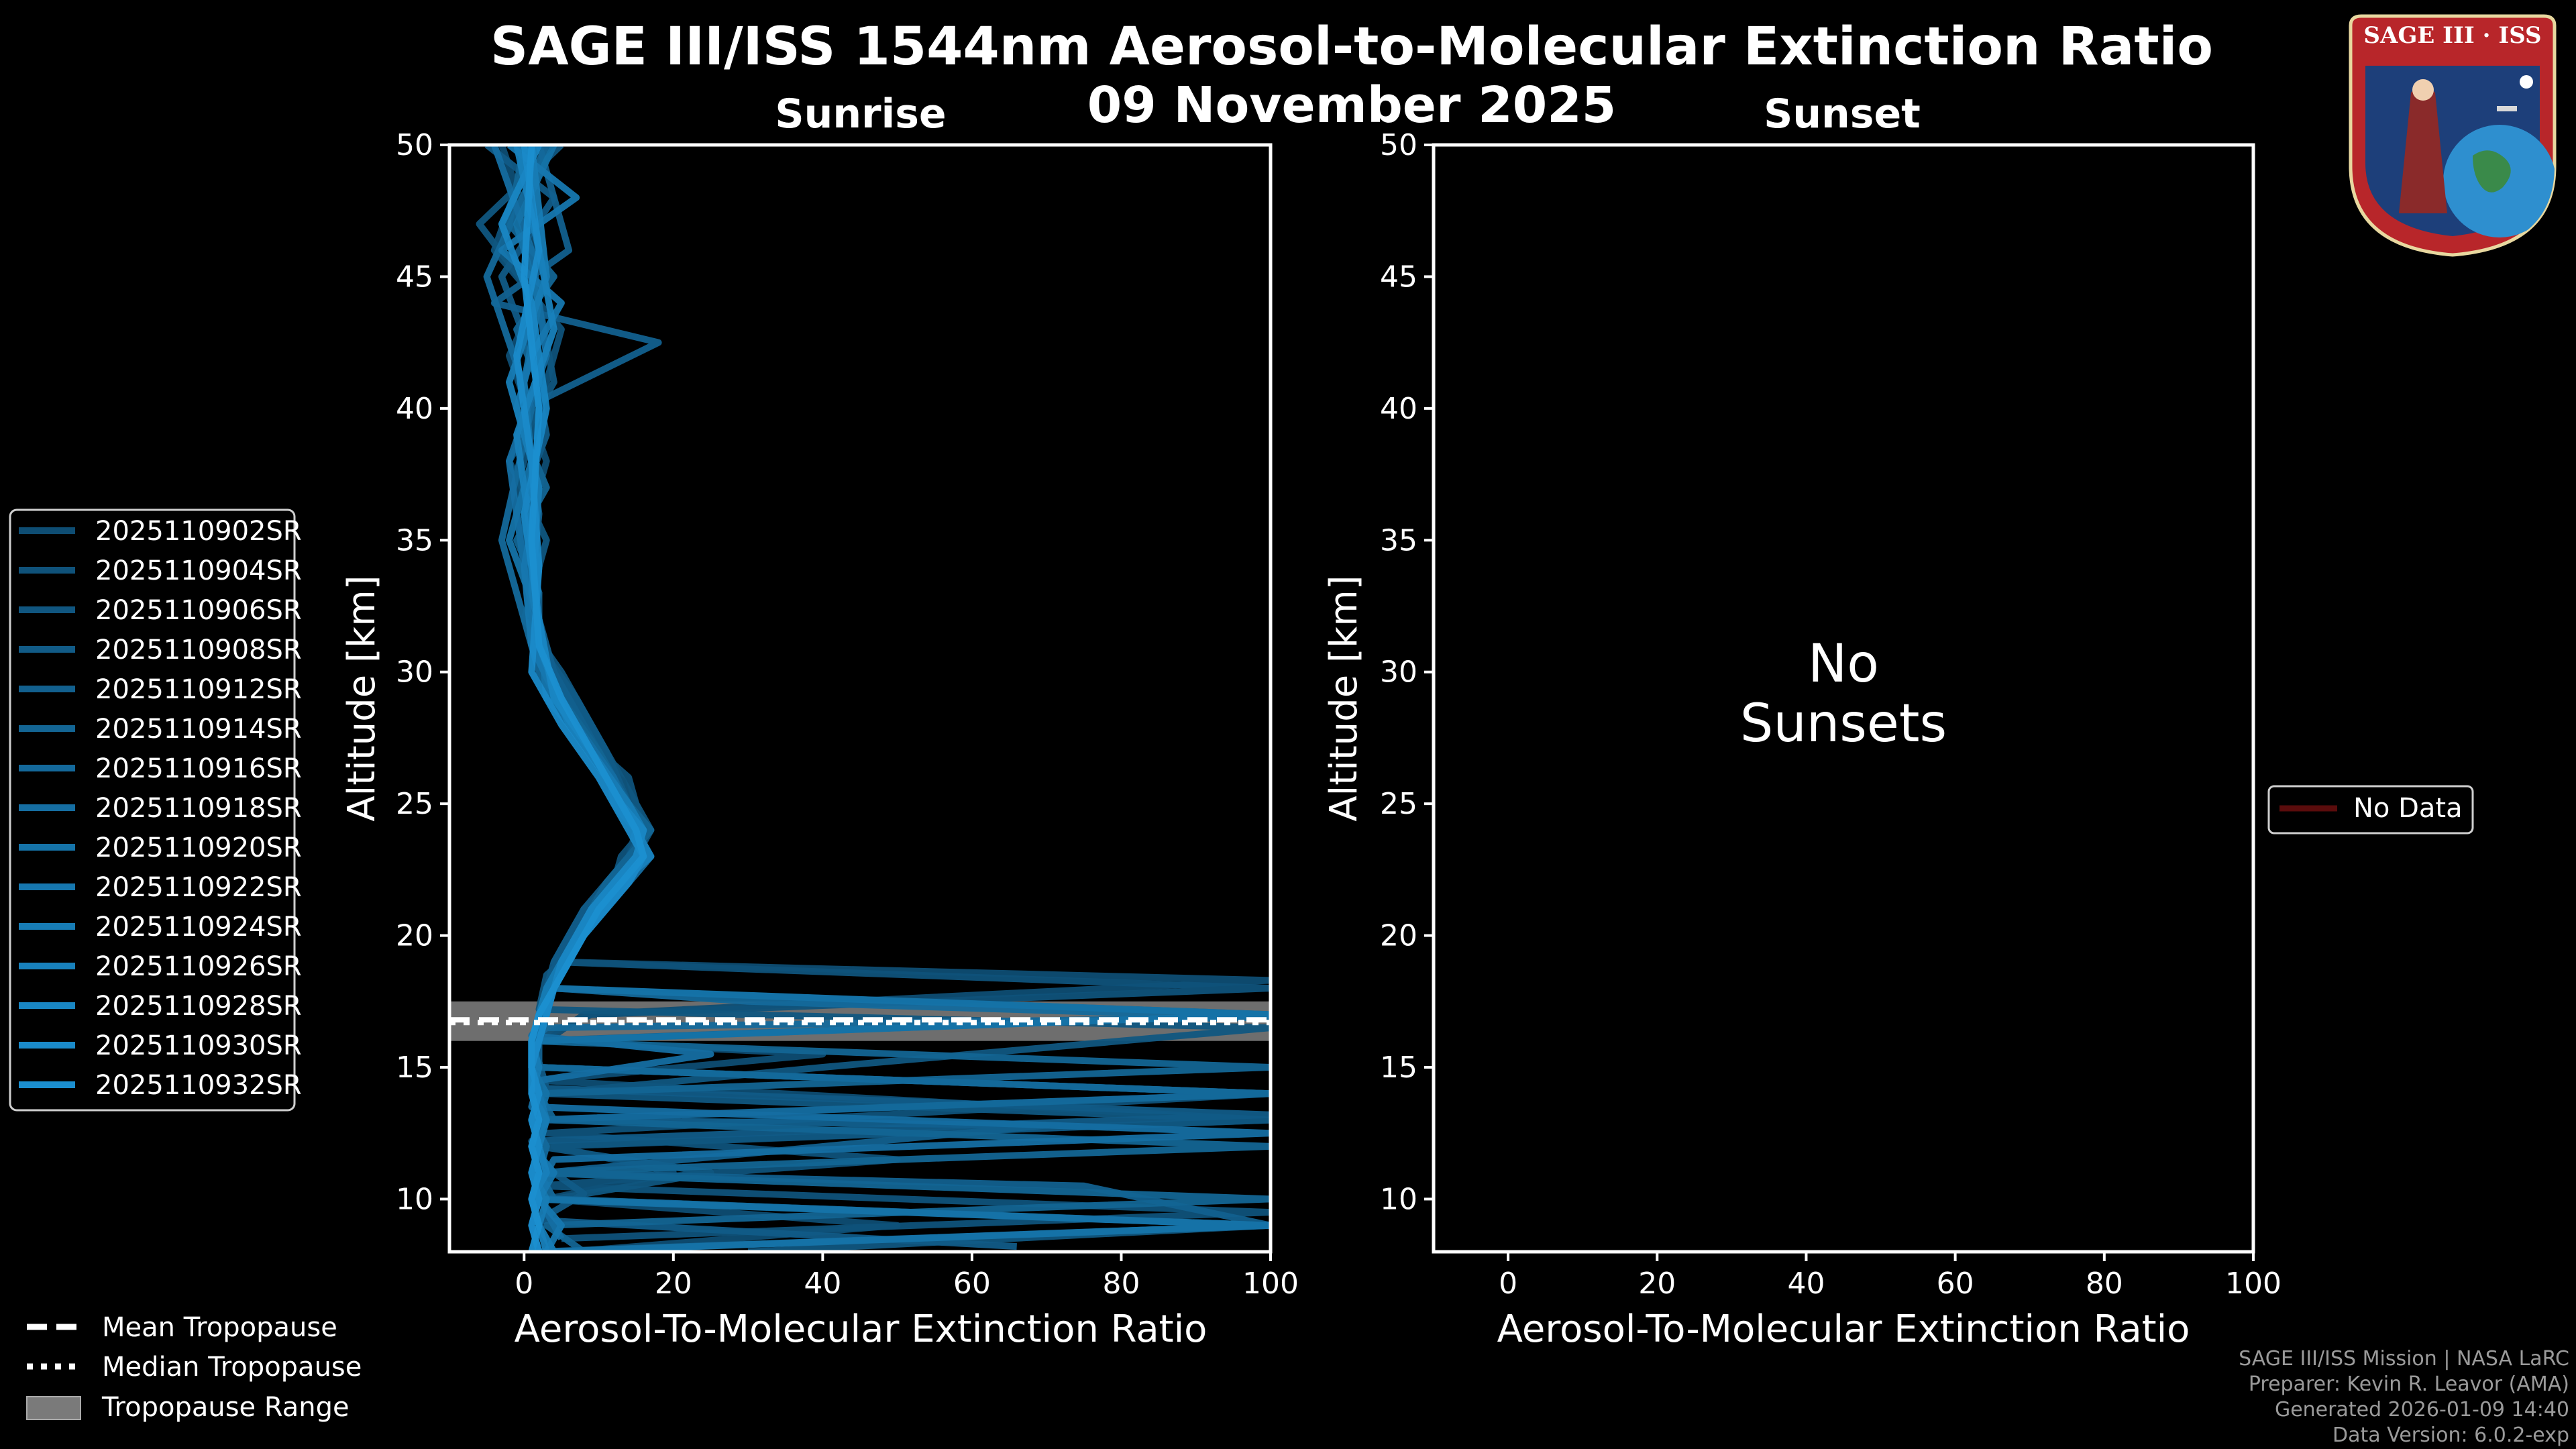 The image size is (2576, 1449). What do you see at coordinates (2104, 1284) in the screenshot?
I see `sunset-xtick-label: 80` at bounding box center [2104, 1284].